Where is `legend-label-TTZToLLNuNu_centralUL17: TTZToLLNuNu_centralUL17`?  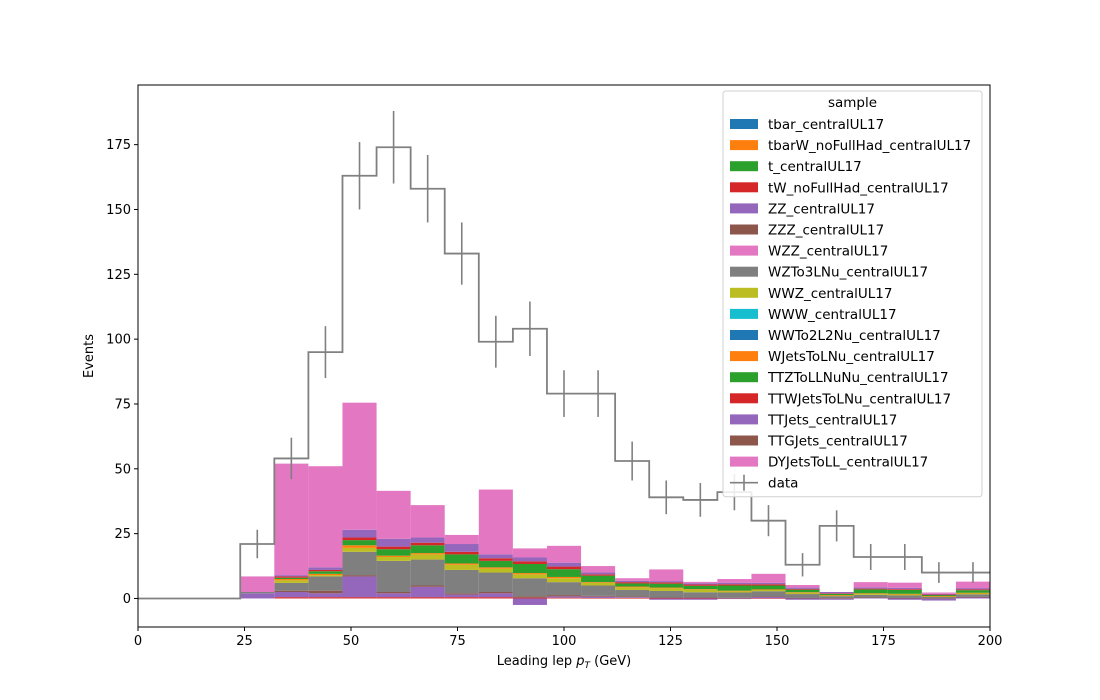 legend-label-TTZToLLNuNu_centralUL17: TTZToLLNuNu_centralUL17 is located at coordinates (858, 378).